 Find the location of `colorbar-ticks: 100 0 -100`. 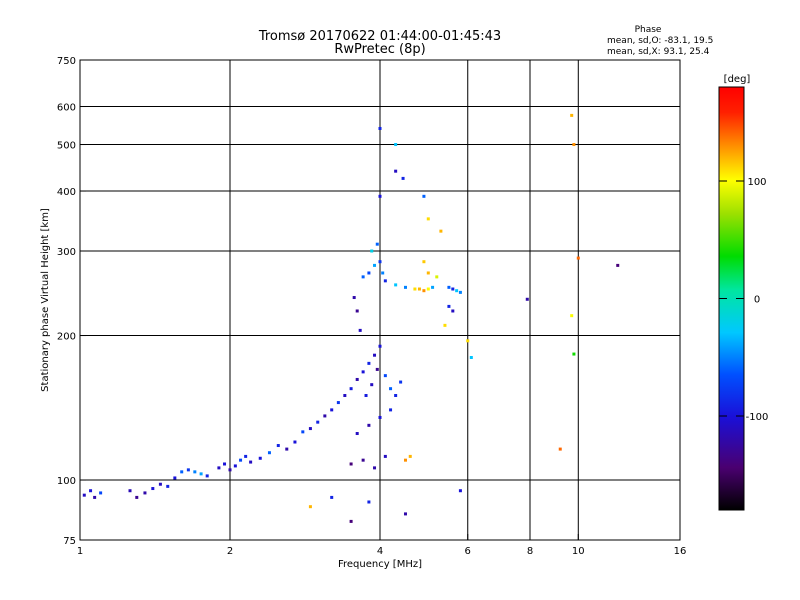

colorbar-ticks: 100 0 -100 is located at coordinates (743, 300).